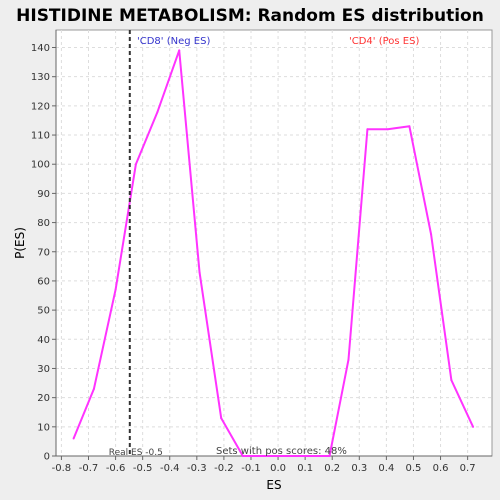  I want to click on x-tick-label: -0.5, so click(143, 468).